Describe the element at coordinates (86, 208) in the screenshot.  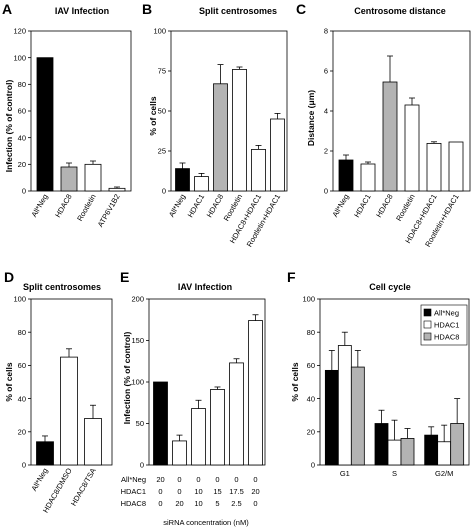
I see `x-category-label: Rootletin` at that location.